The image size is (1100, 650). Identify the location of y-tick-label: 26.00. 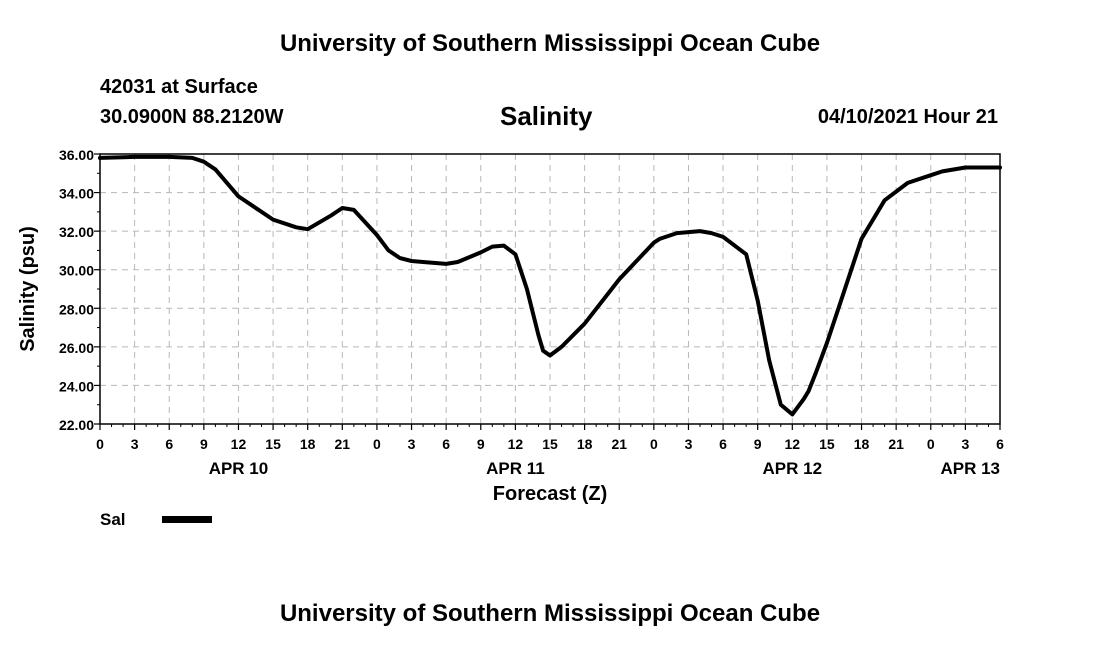
(76, 348).